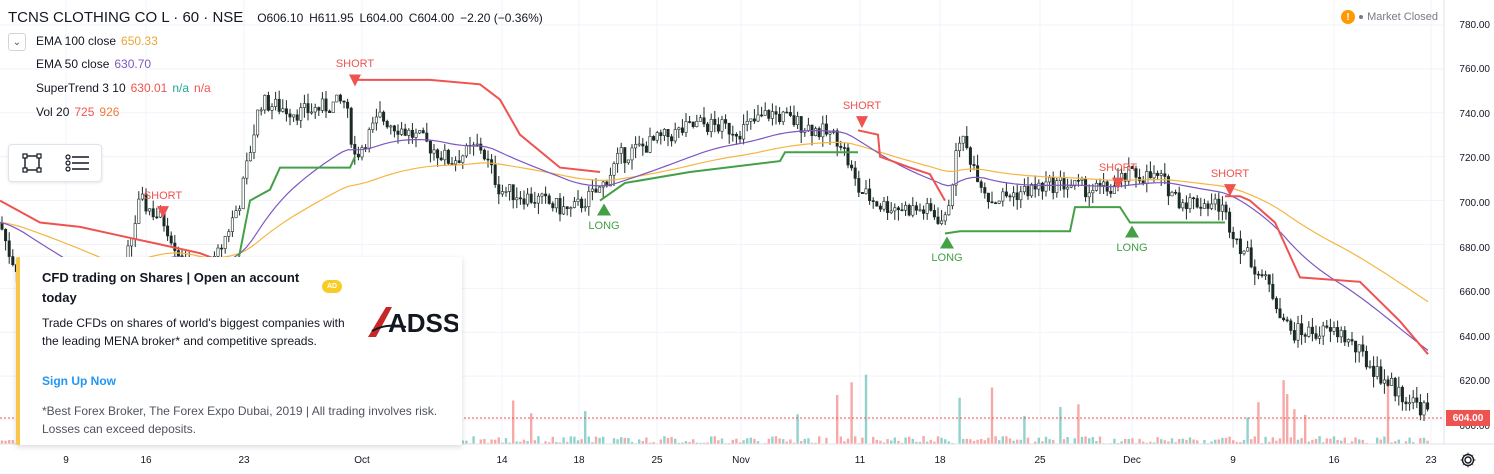  I want to click on rectangle-select-button, so click(32, 163).